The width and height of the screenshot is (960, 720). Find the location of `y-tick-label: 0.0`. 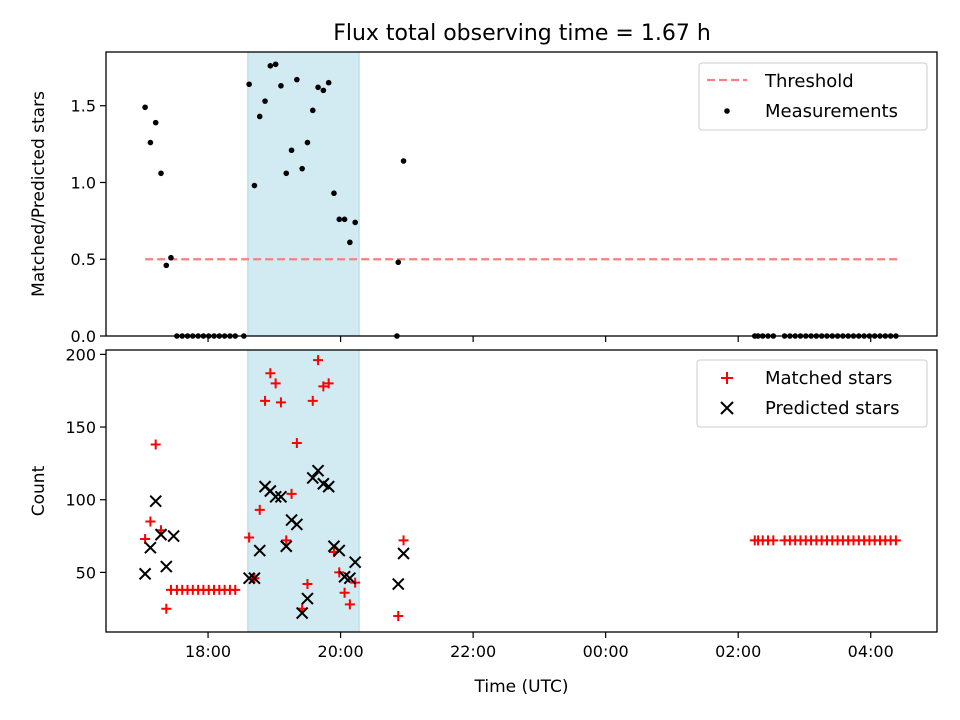

y-tick-label: 0.0 is located at coordinates (83, 336).